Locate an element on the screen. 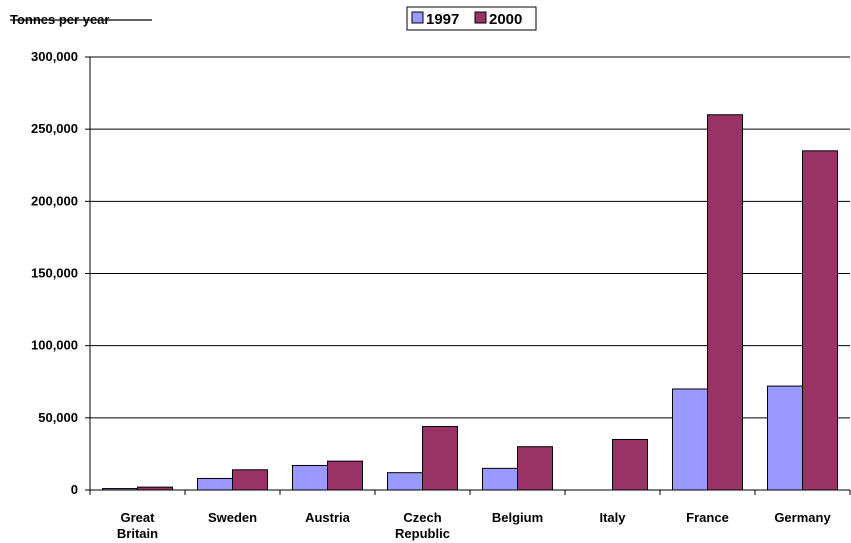 The width and height of the screenshot is (851, 543). bar-2000-belgium is located at coordinates (535, 468).